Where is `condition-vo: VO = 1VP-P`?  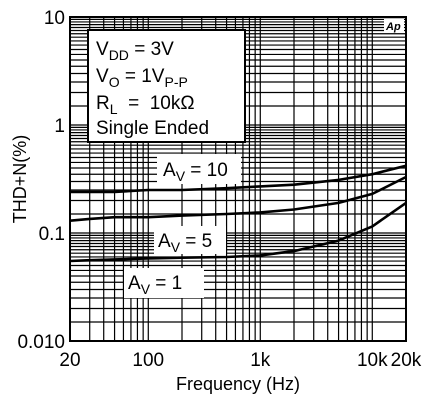
condition-vo: VO = 1VP-P is located at coordinates (142, 78).